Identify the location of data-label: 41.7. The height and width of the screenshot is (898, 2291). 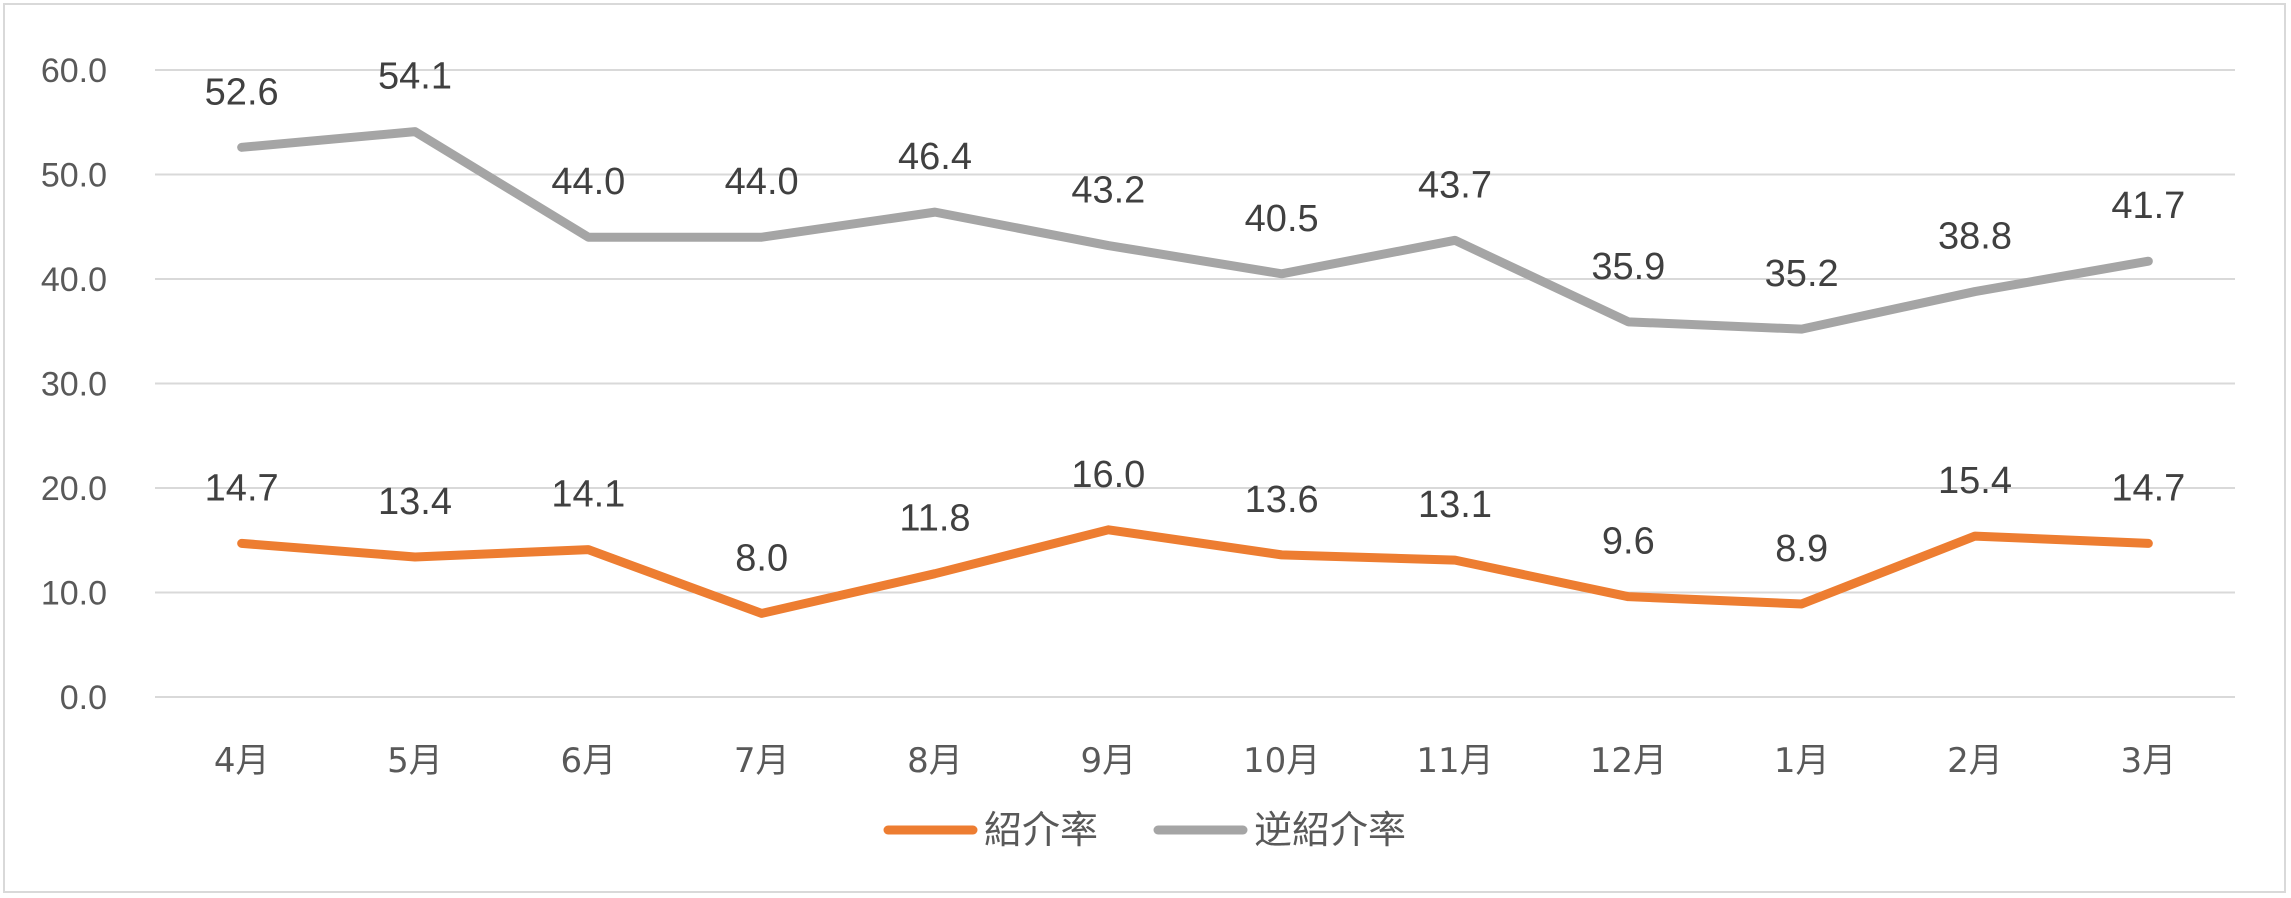
(2148, 206).